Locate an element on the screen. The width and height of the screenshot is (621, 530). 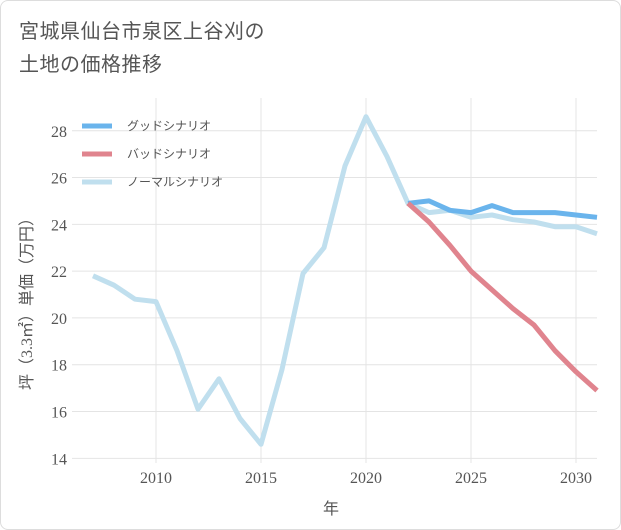
y-tick-18: 18 is located at coordinates (59, 366).